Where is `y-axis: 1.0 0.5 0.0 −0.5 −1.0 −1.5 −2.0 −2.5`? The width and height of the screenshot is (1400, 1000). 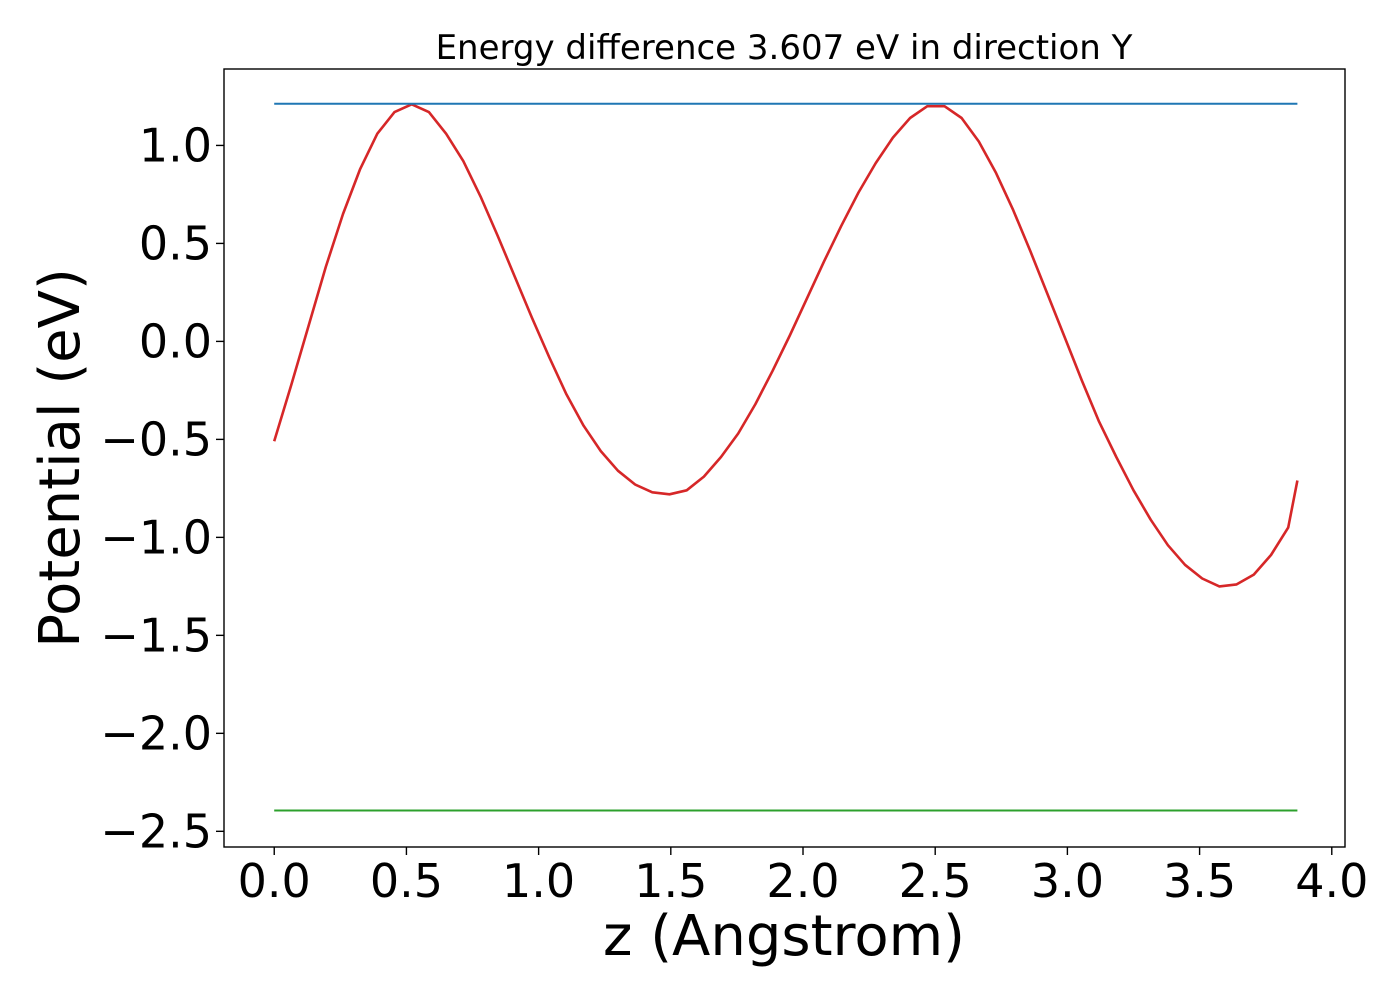 y-axis: 1.0 0.5 0.0 −0.5 −1.0 −1.5 −2.0 −2.5 is located at coordinates (162, 488).